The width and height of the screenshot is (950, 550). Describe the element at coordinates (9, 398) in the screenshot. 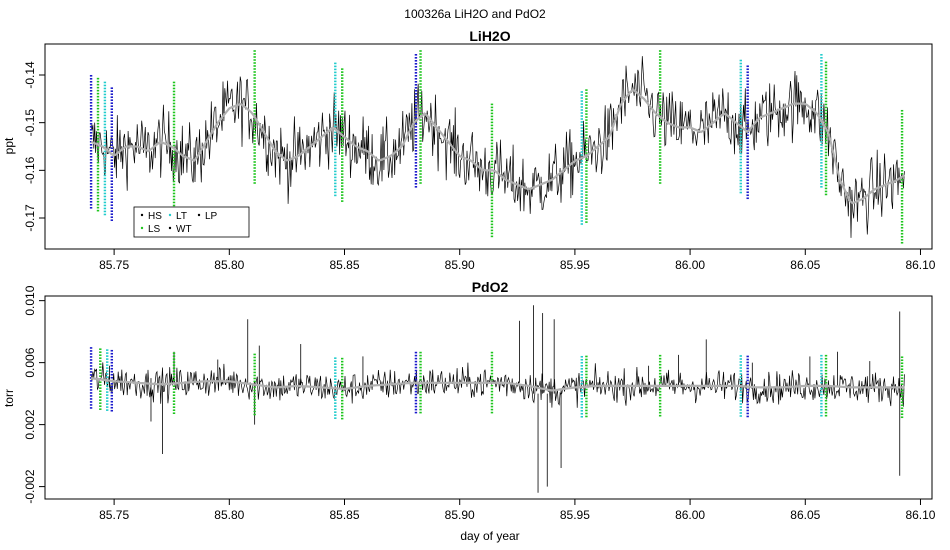

I see `pdo2-ylabel: torr` at that location.